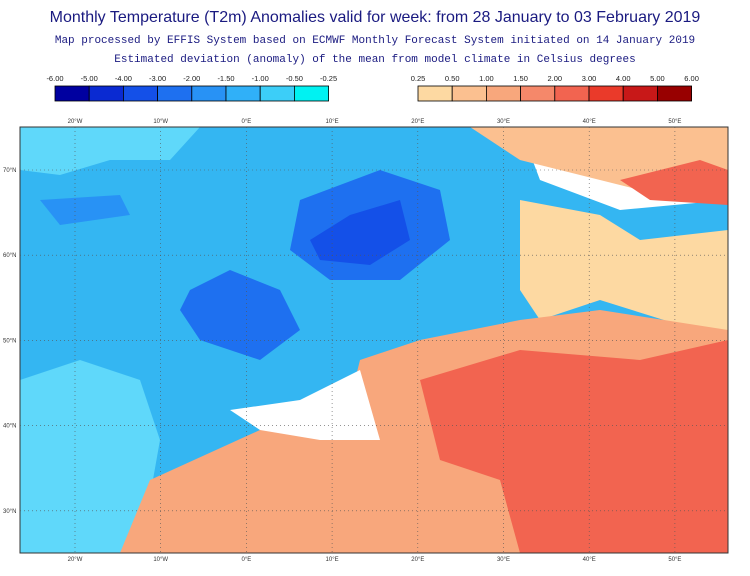 The height and width of the screenshot is (576, 750). What do you see at coordinates (9, 171) in the screenshot?
I see `left-label: 70°N` at bounding box center [9, 171].